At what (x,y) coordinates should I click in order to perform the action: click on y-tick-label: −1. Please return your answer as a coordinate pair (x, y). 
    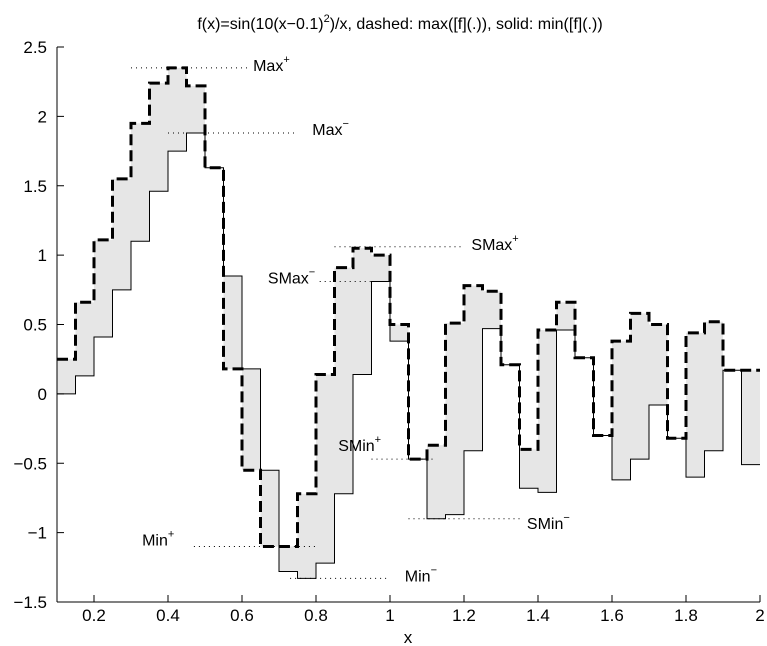
    Looking at the image, I should click on (37, 533).